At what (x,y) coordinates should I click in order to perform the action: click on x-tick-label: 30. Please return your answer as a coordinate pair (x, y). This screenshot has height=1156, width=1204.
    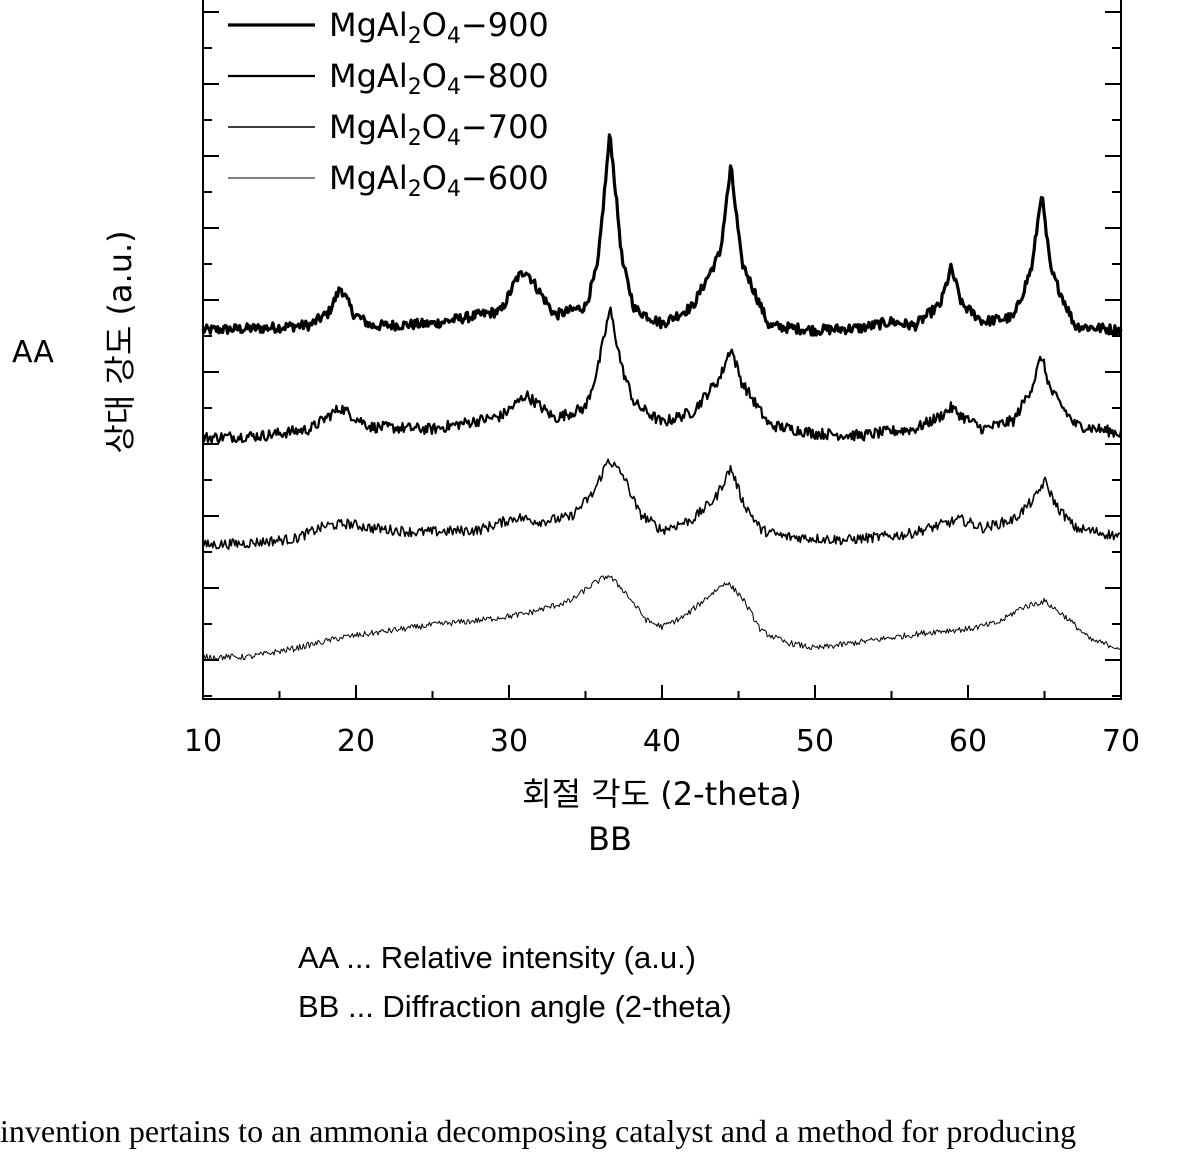
    Looking at the image, I should click on (509, 741).